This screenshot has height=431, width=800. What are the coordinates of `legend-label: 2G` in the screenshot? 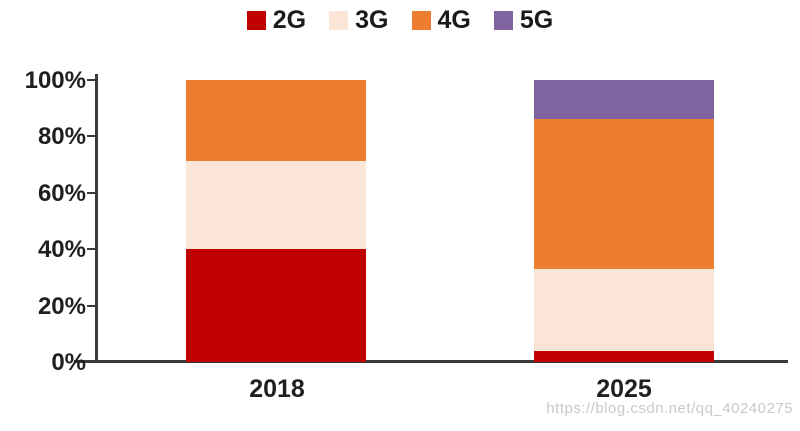 It's located at (289, 20).